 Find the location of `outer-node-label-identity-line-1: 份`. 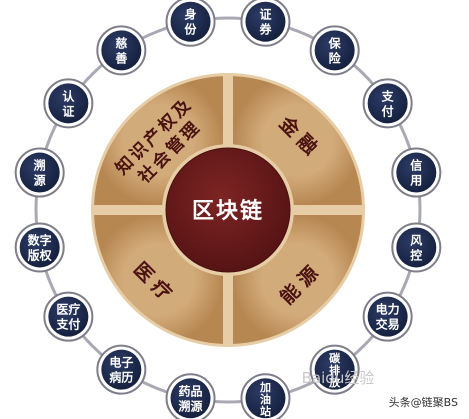

outer-node-label-identity-line-1: 份 is located at coordinates (191, 29).